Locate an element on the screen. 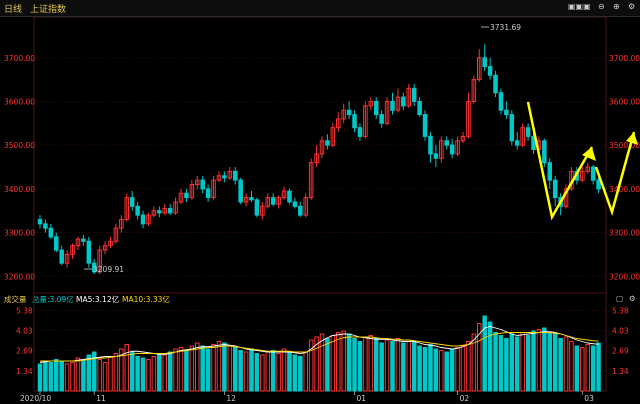  zoom-out-icon: ⊖ is located at coordinates (601, 6).